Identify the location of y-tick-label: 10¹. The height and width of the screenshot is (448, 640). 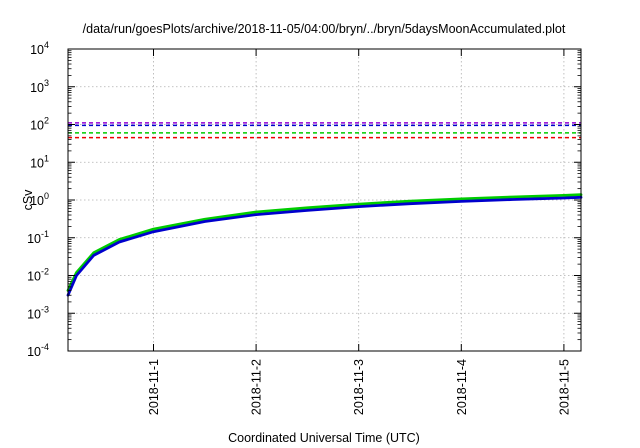
(39, 161).